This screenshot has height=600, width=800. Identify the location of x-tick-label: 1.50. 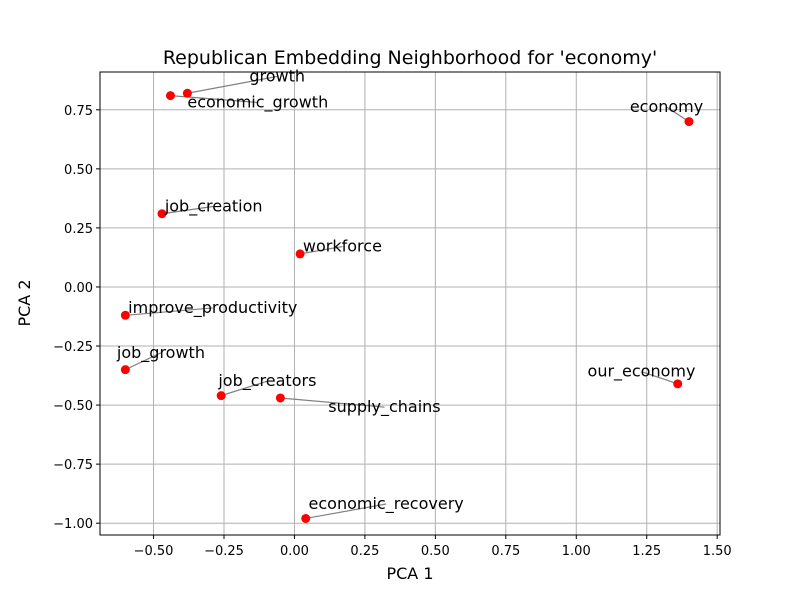
(717, 551).